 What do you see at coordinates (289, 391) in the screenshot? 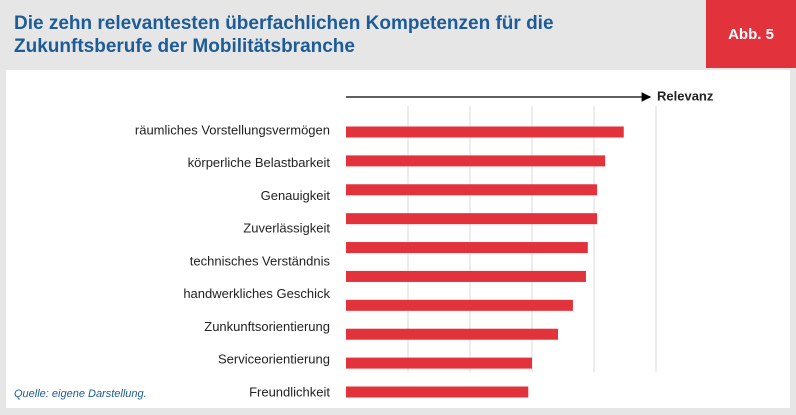
I see `category-label: Freundlichkeit` at bounding box center [289, 391].